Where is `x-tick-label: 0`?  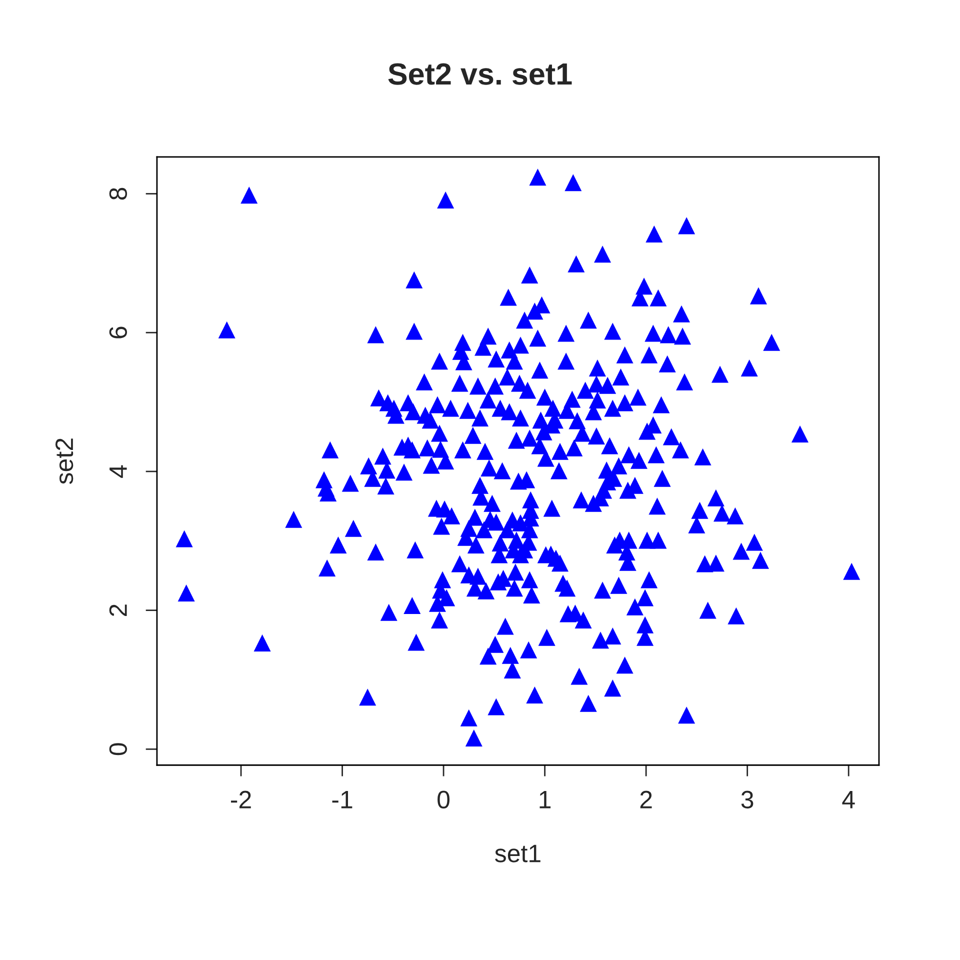 x-tick-label: 0 is located at coordinates (444, 799).